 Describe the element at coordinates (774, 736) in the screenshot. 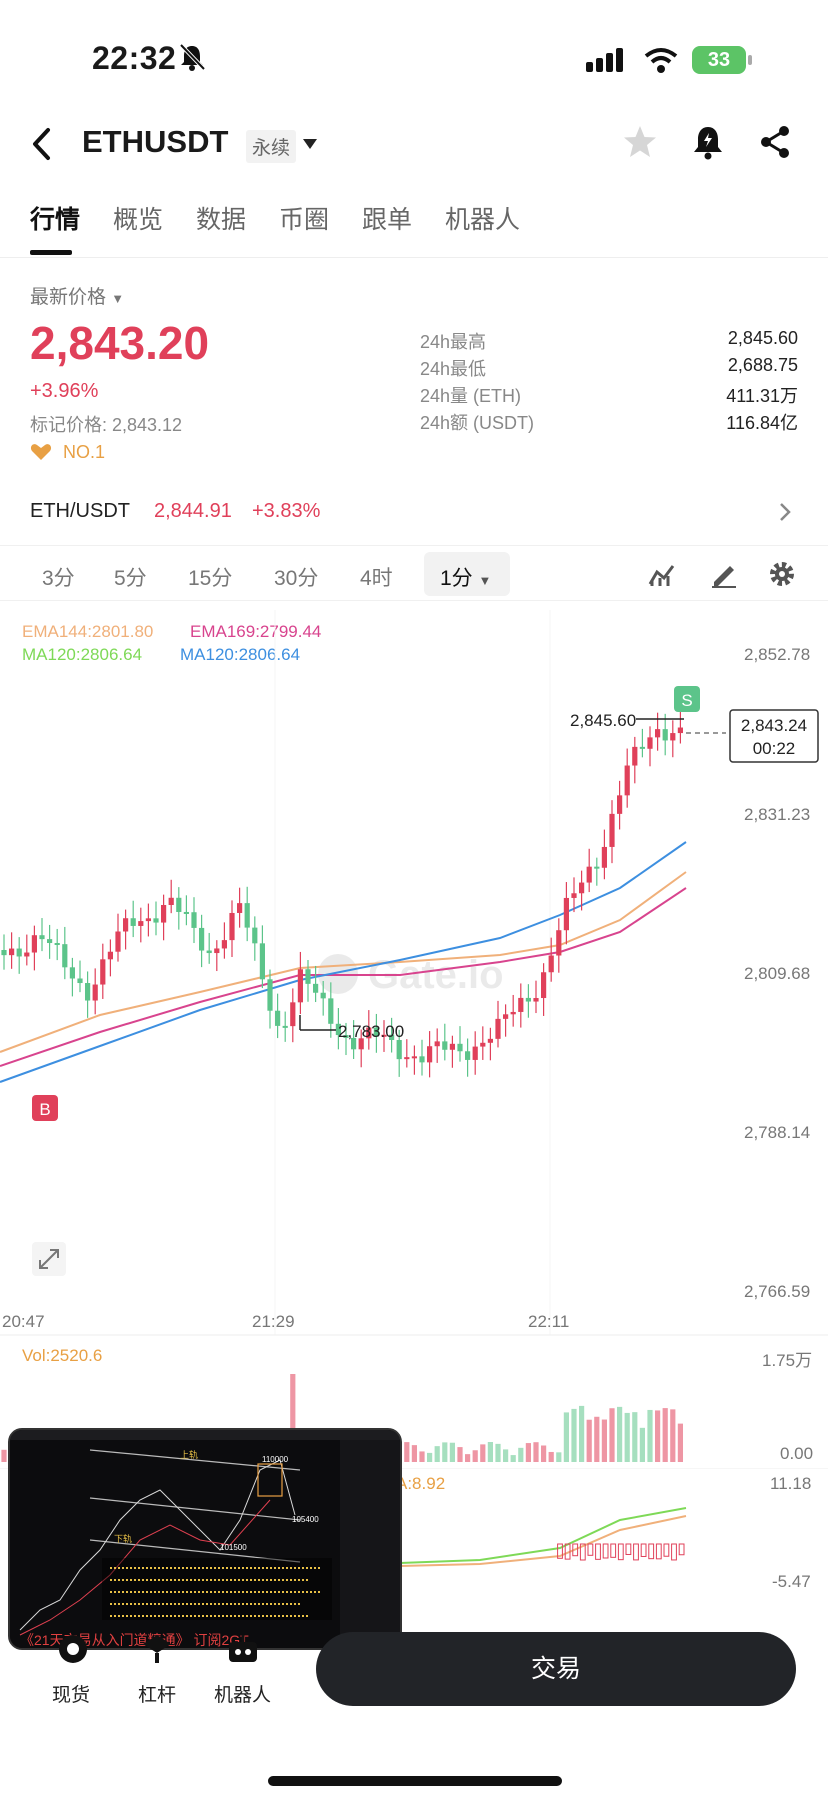

I see `current-price-box` at that location.